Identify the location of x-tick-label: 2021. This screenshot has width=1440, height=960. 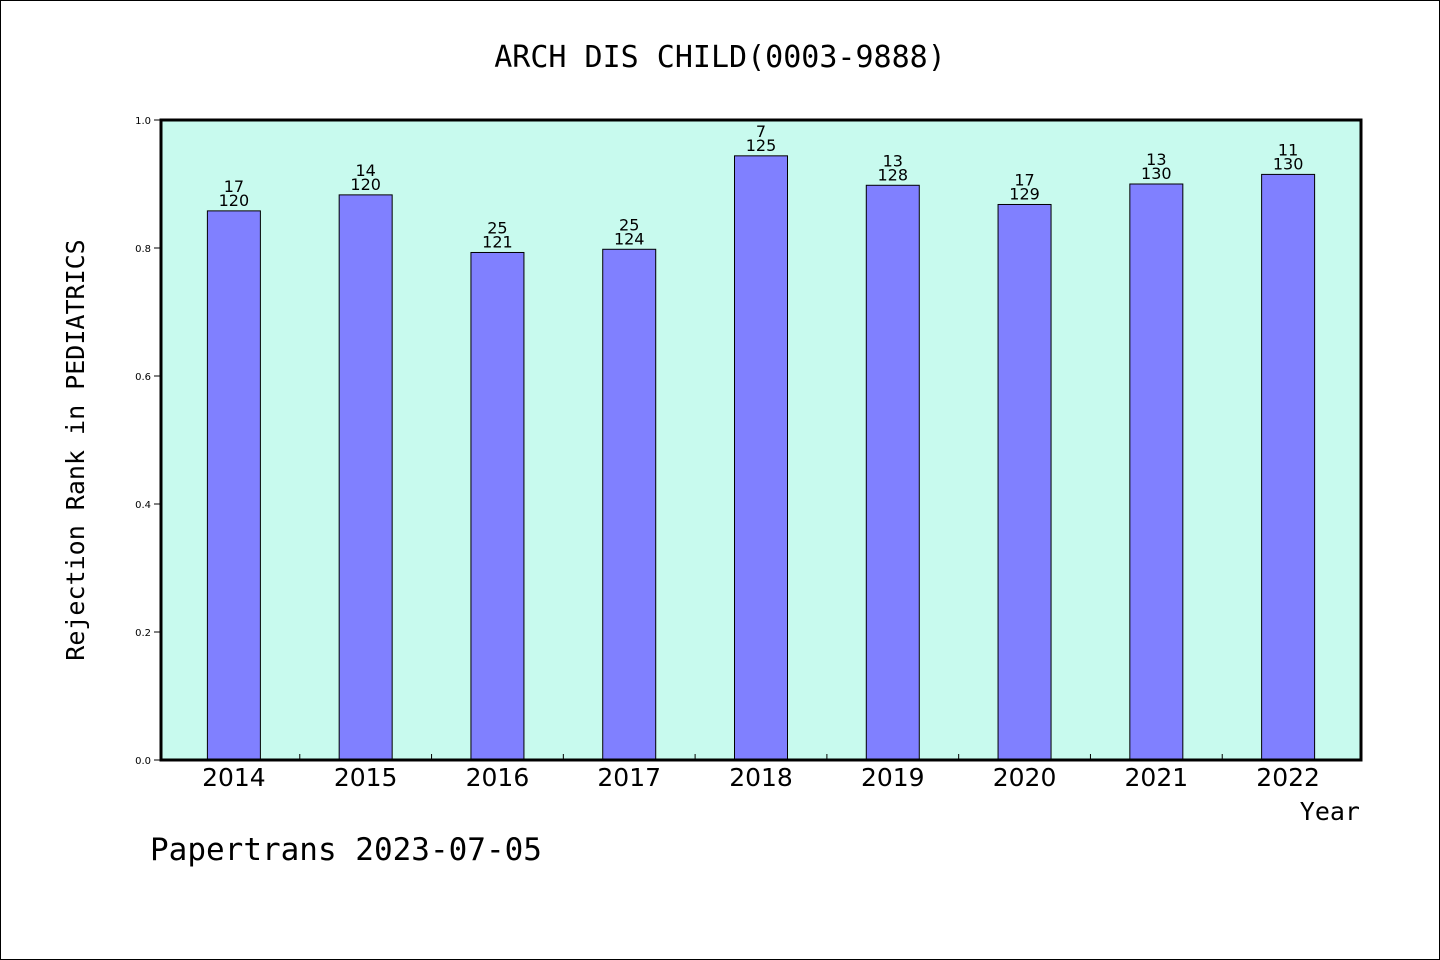
(1157, 777).